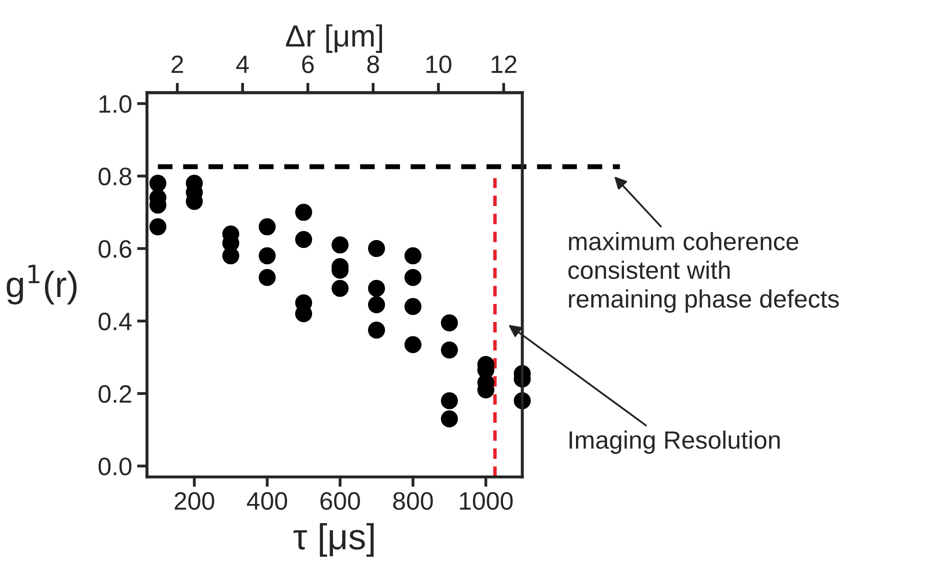 Image resolution: width=936 pixels, height=583 pixels. I want to click on x-tick-label: 800, so click(413, 501).